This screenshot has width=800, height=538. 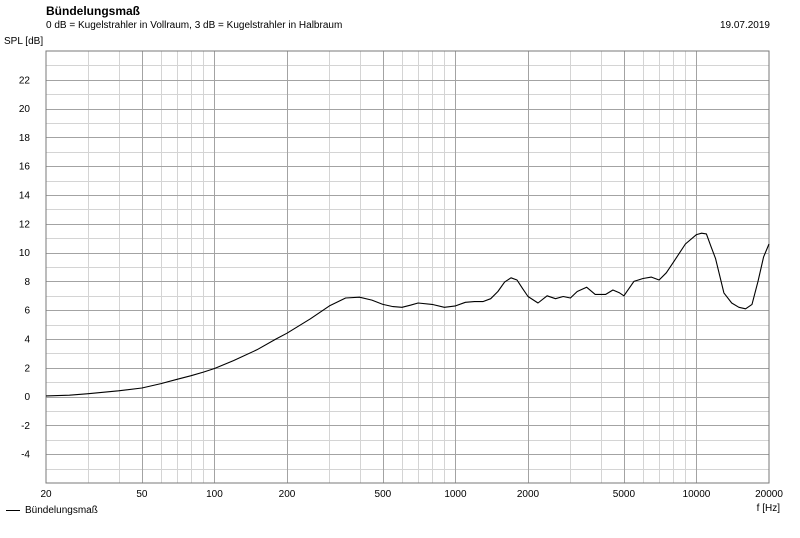 I want to click on x-tick-label: 10000, so click(x=697, y=494).